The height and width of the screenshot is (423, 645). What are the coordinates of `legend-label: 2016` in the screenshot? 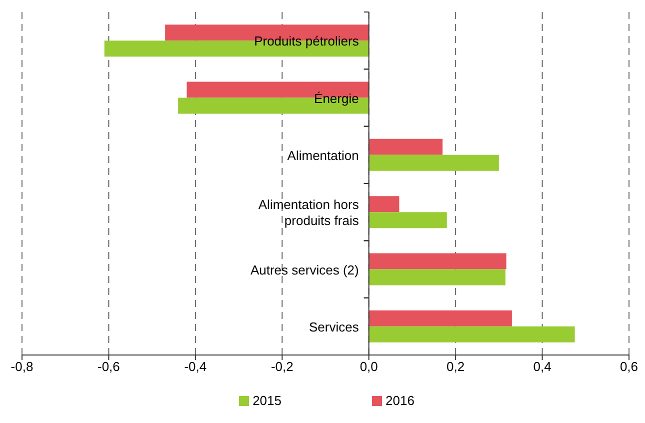 It's located at (400, 400).